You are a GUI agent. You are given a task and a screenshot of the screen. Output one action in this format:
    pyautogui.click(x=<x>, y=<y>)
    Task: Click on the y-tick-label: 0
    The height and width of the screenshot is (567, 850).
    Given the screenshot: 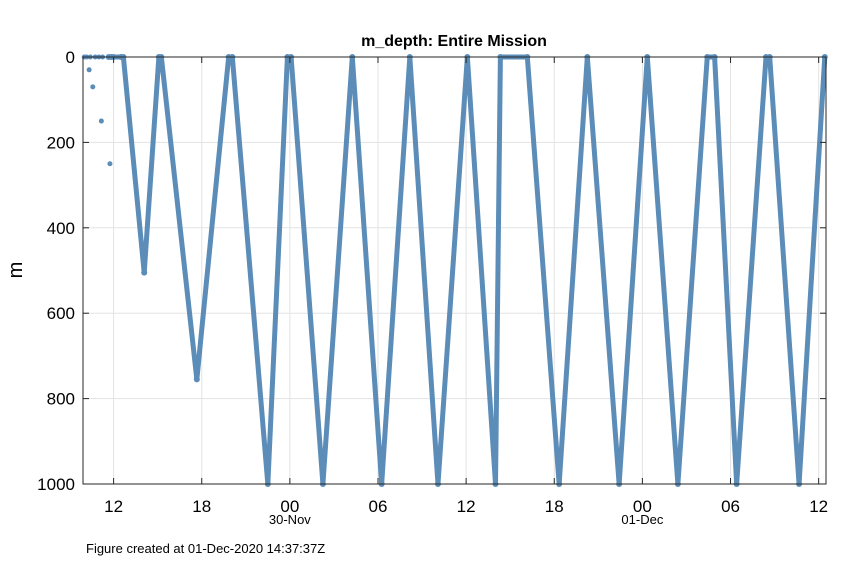 What is the action you would take?
    pyautogui.click(x=70, y=57)
    